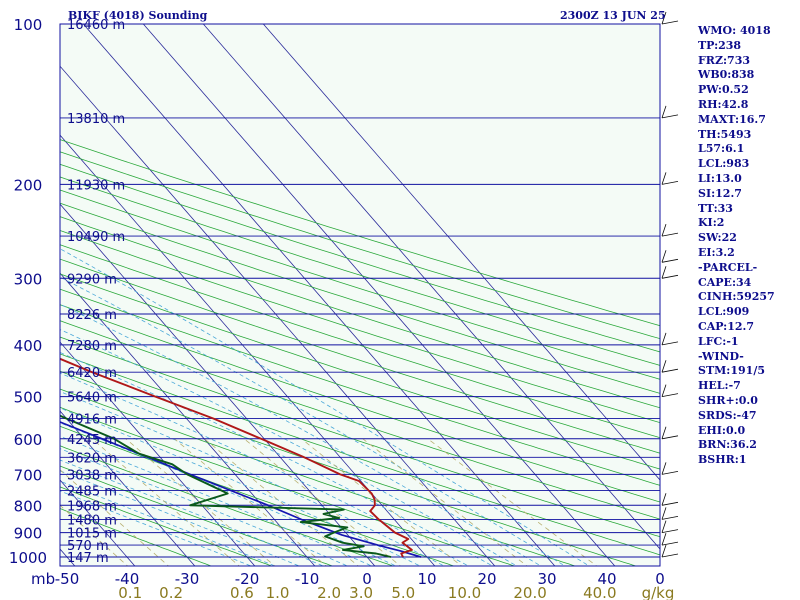 The width and height of the screenshot is (800, 600). What do you see at coordinates (720, 45) in the screenshot?
I see `index-item: TP:238` at bounding box center [720, 45].